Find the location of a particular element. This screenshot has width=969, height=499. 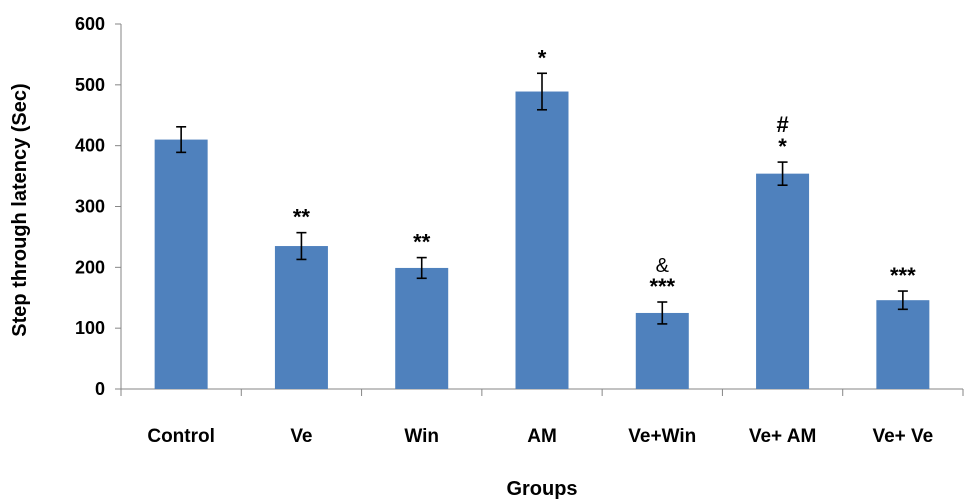

significance-mark: & is located at coordinates (663, 266).